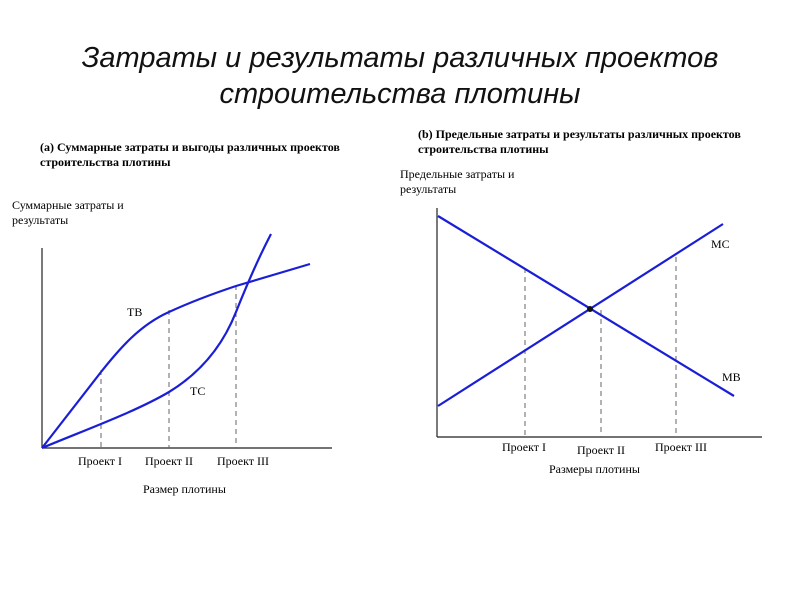 The image size is (800, 600). I want to click on mc-label: MC, so click(720, 244).